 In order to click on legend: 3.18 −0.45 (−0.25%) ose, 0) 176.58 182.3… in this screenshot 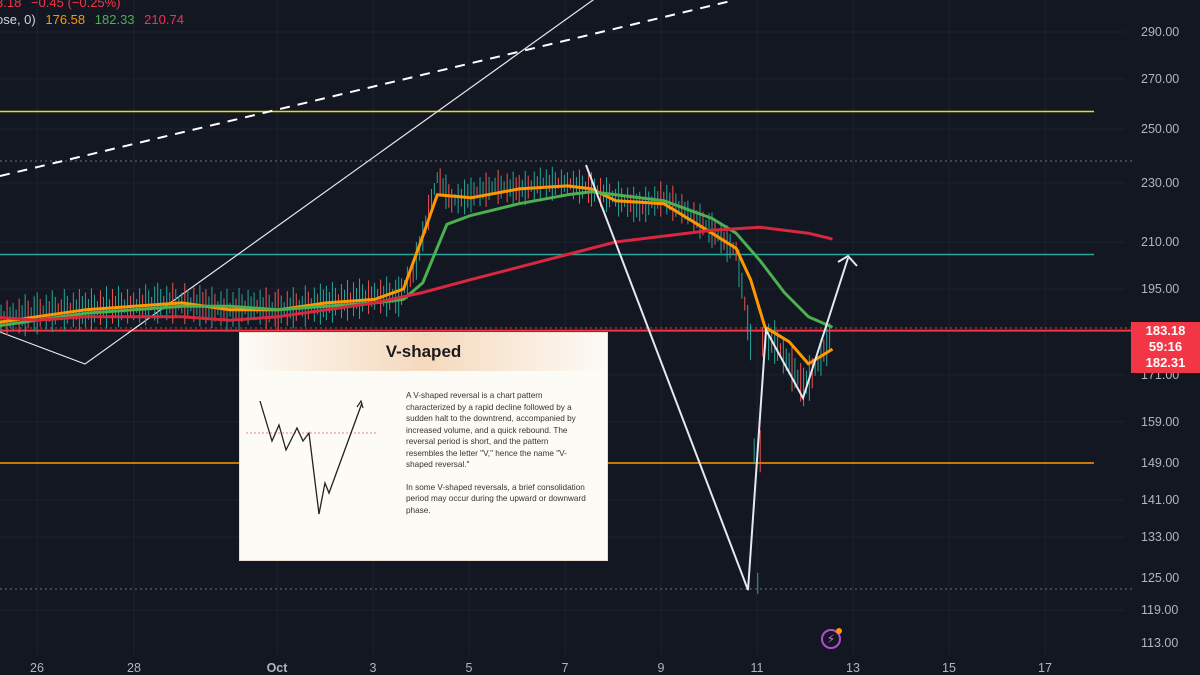, I will do `click(95, 14)`.